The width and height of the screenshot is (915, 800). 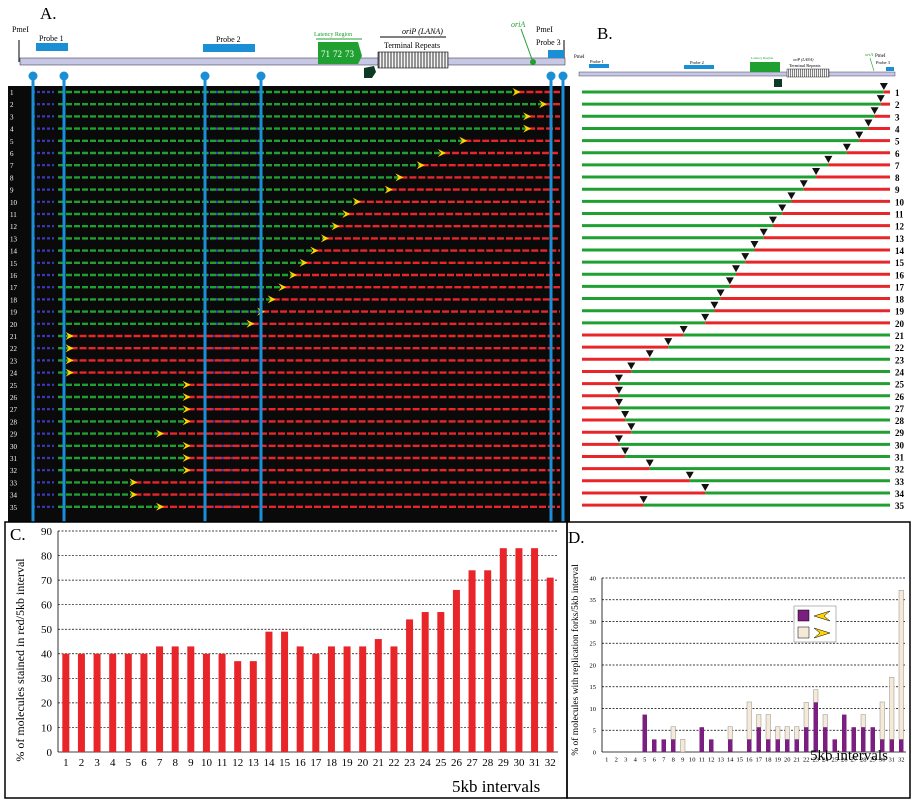 I want to click on molecule-number-b: 2, so click(x=897, y=105).